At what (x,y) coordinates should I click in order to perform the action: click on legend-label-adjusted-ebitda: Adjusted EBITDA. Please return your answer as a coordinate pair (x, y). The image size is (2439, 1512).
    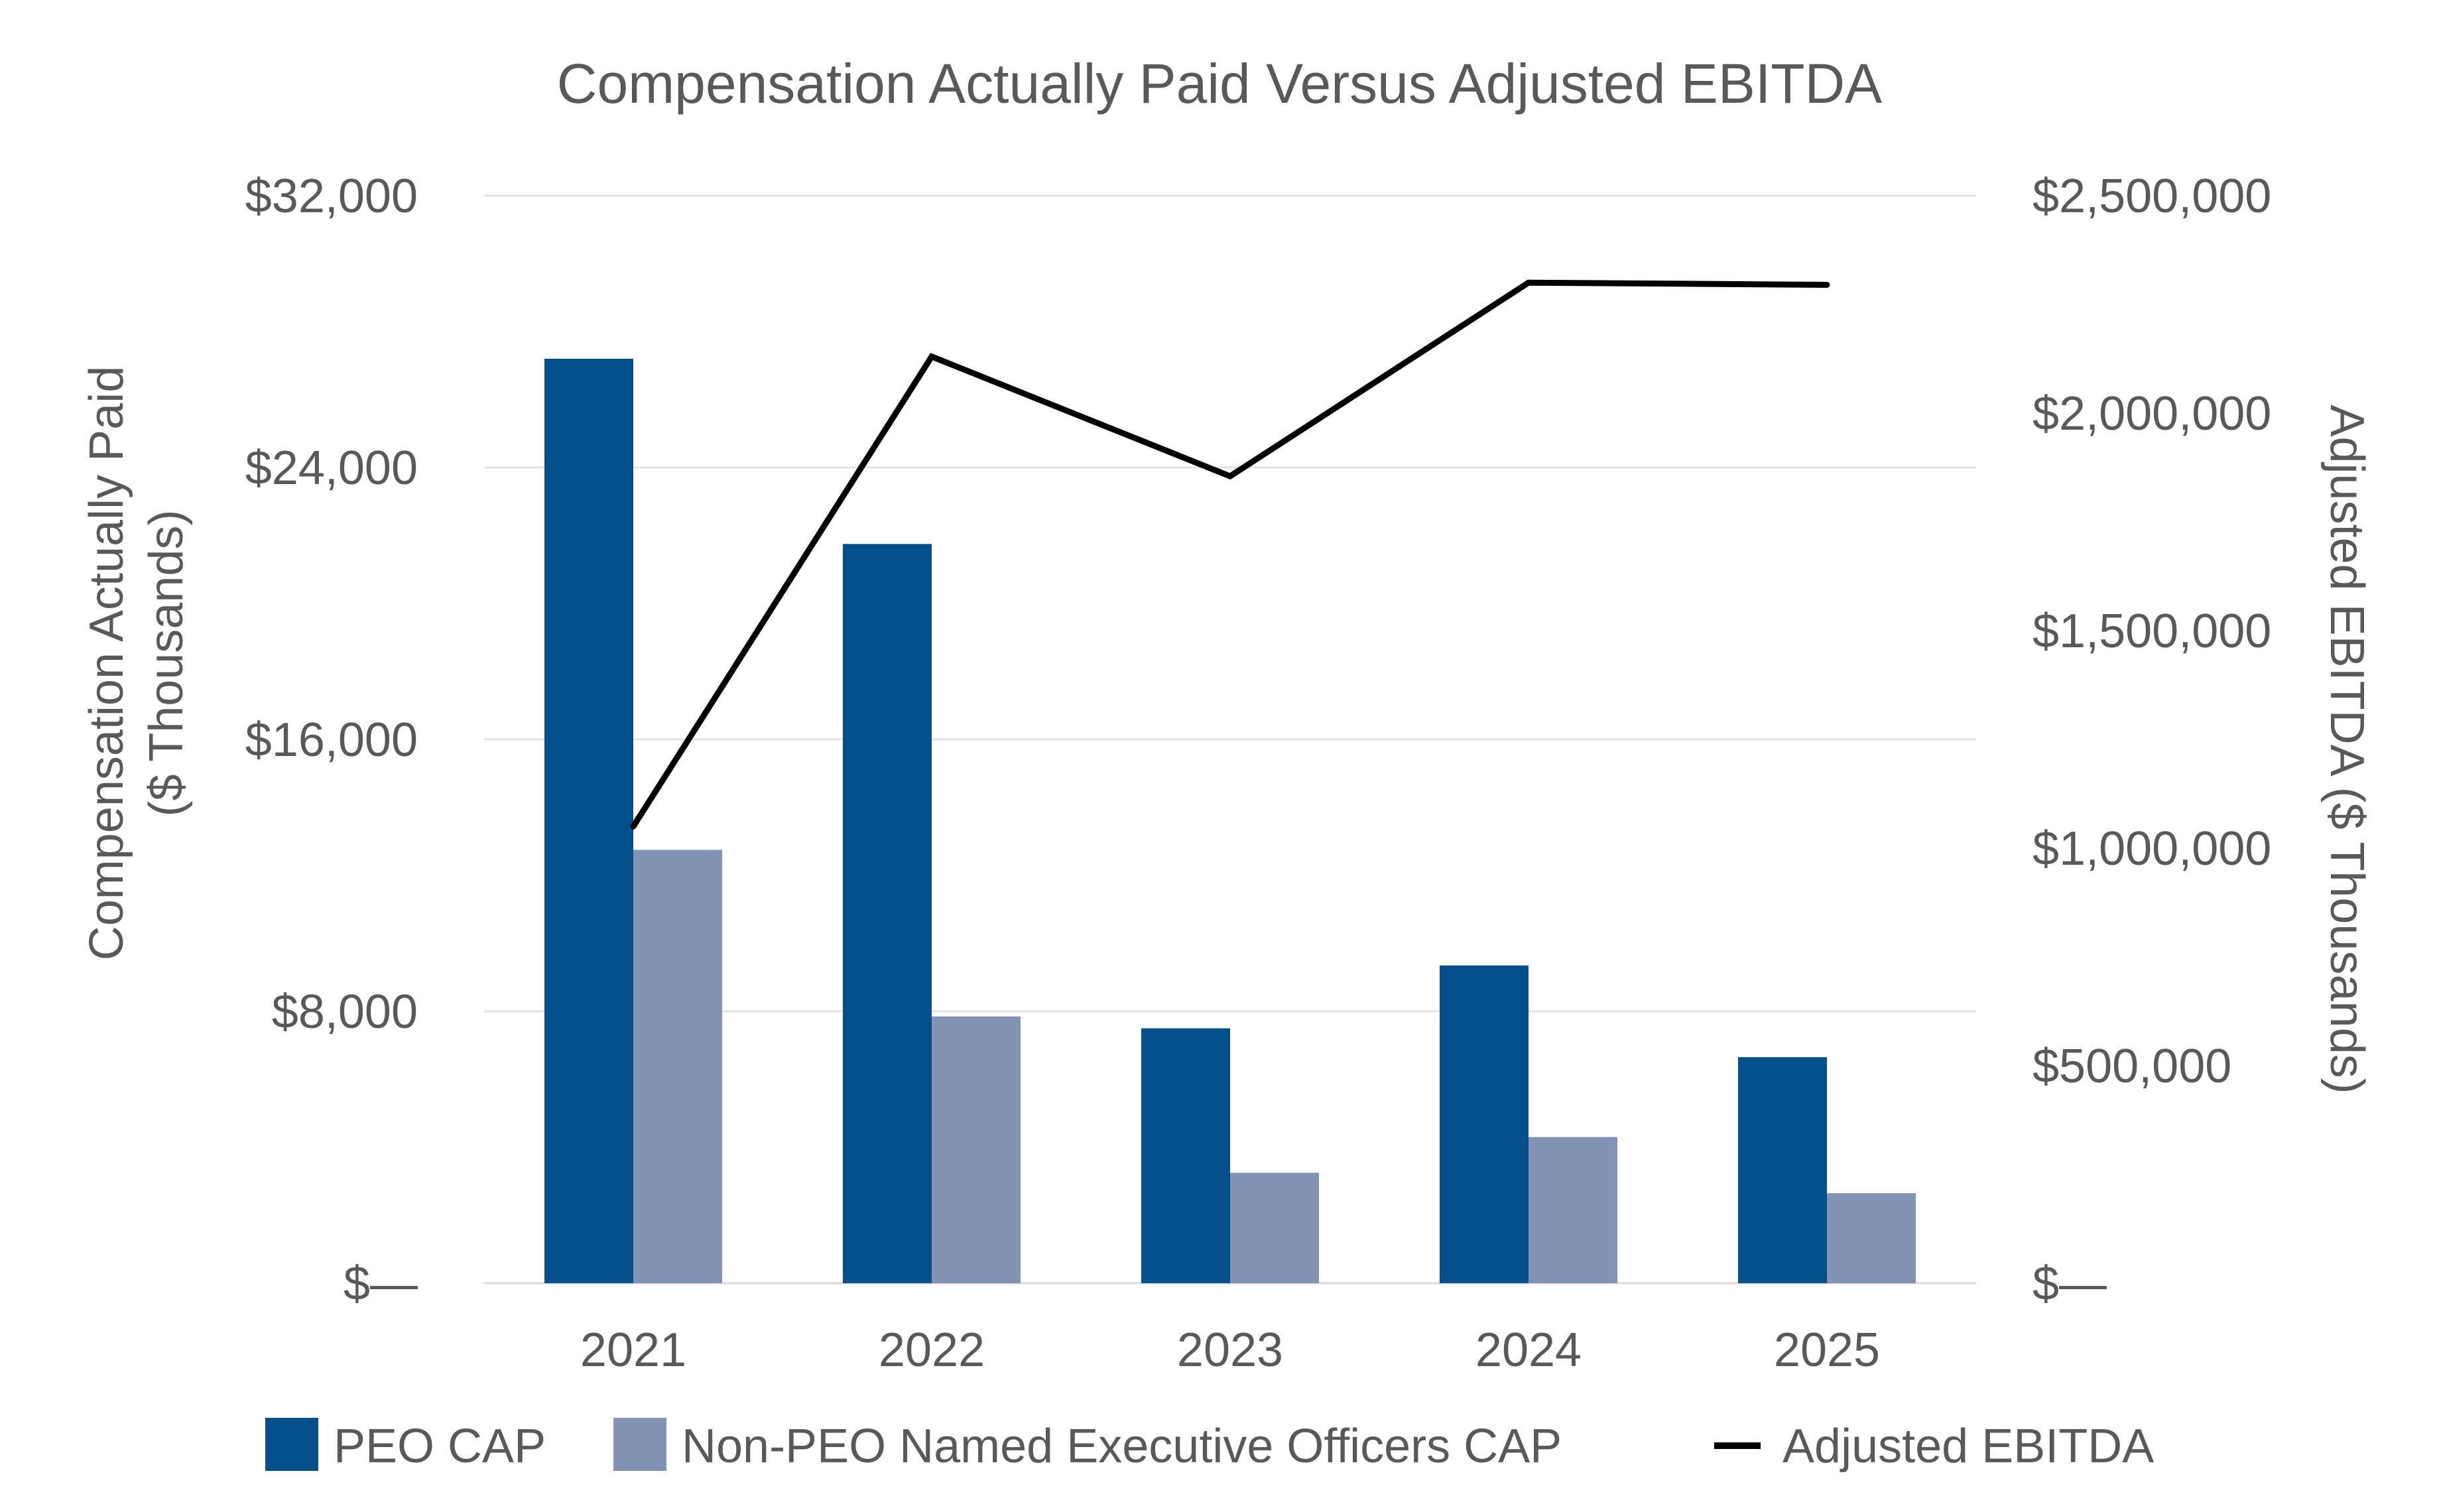
    Looking at the image, I should click on (1968, 1446).